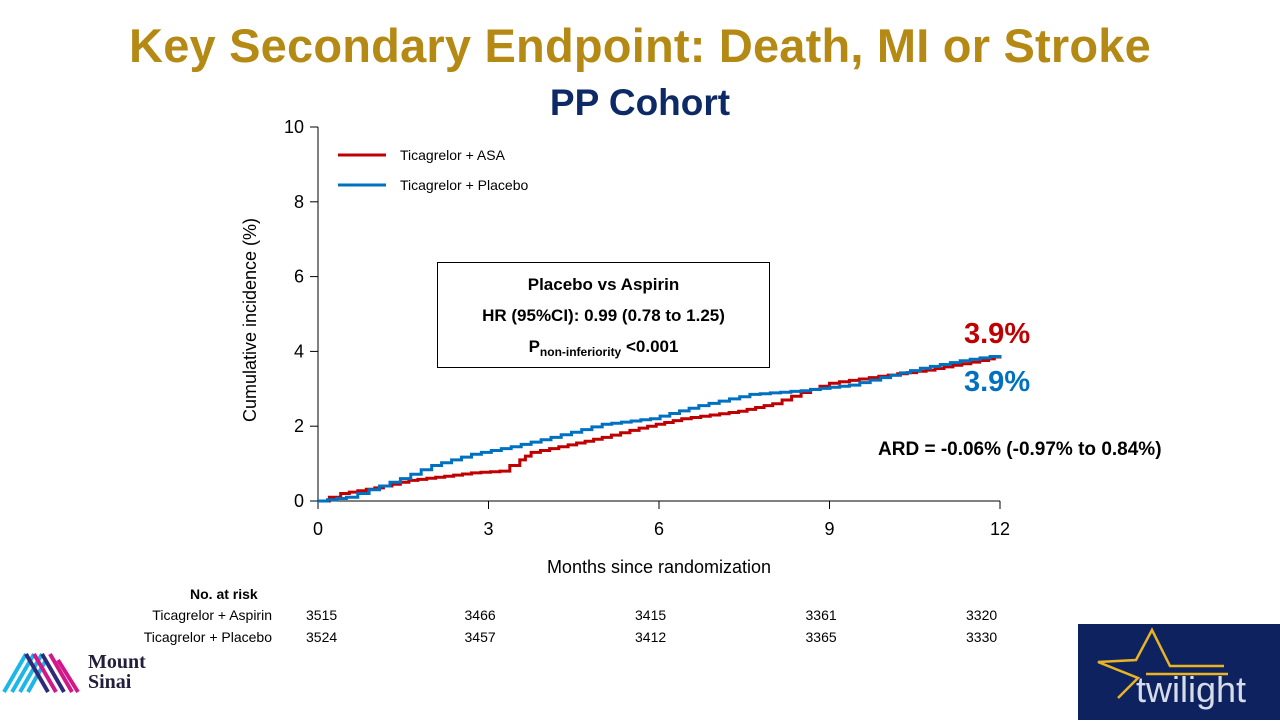 This screenshot has width=1280, height=725. What do you see at coordinates (212, 615) in the screenshot?
I see `risk-row-label: Ticagrelor + Aspirin` at bounding box center [212, 615].